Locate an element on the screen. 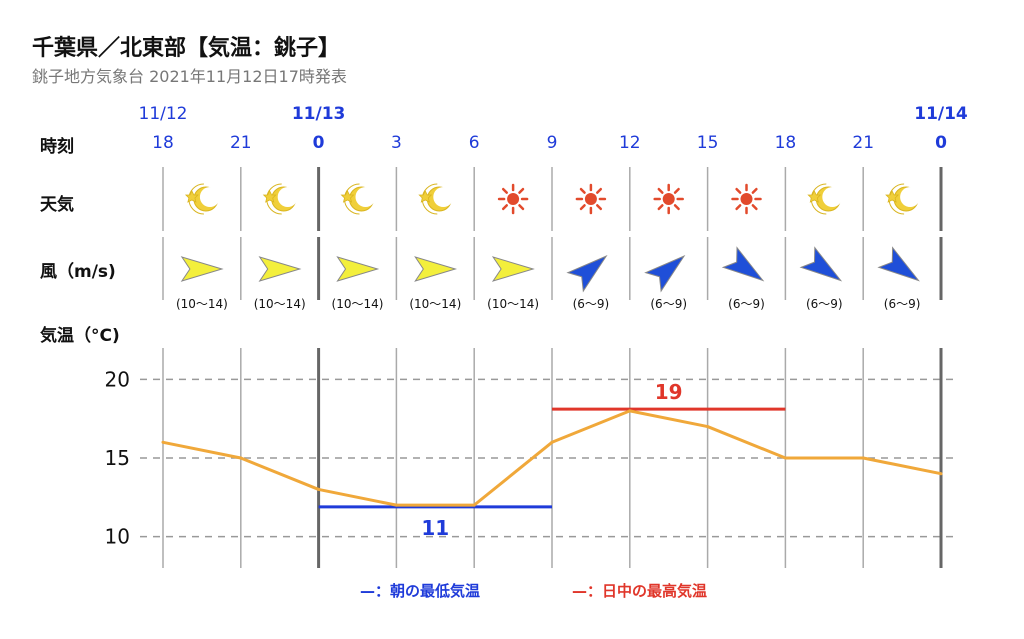  hour-tick-label: 9 is located at coordinates (552, 143).